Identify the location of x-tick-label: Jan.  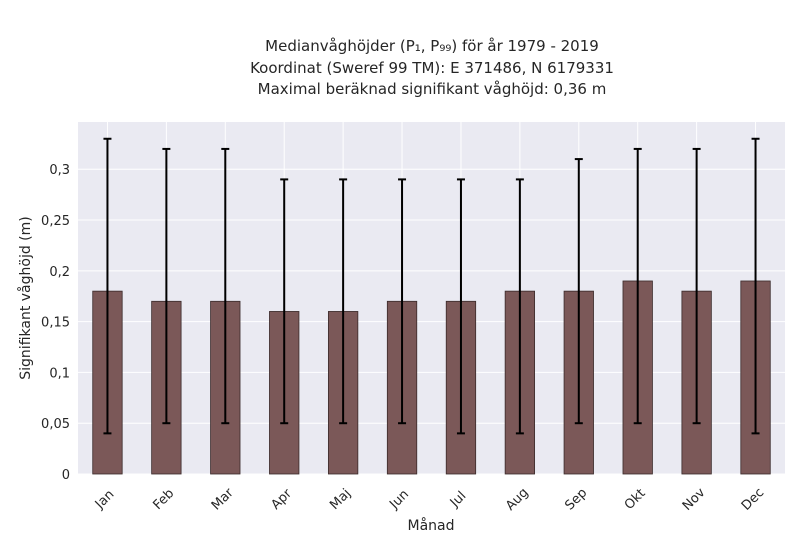
(104, 499).